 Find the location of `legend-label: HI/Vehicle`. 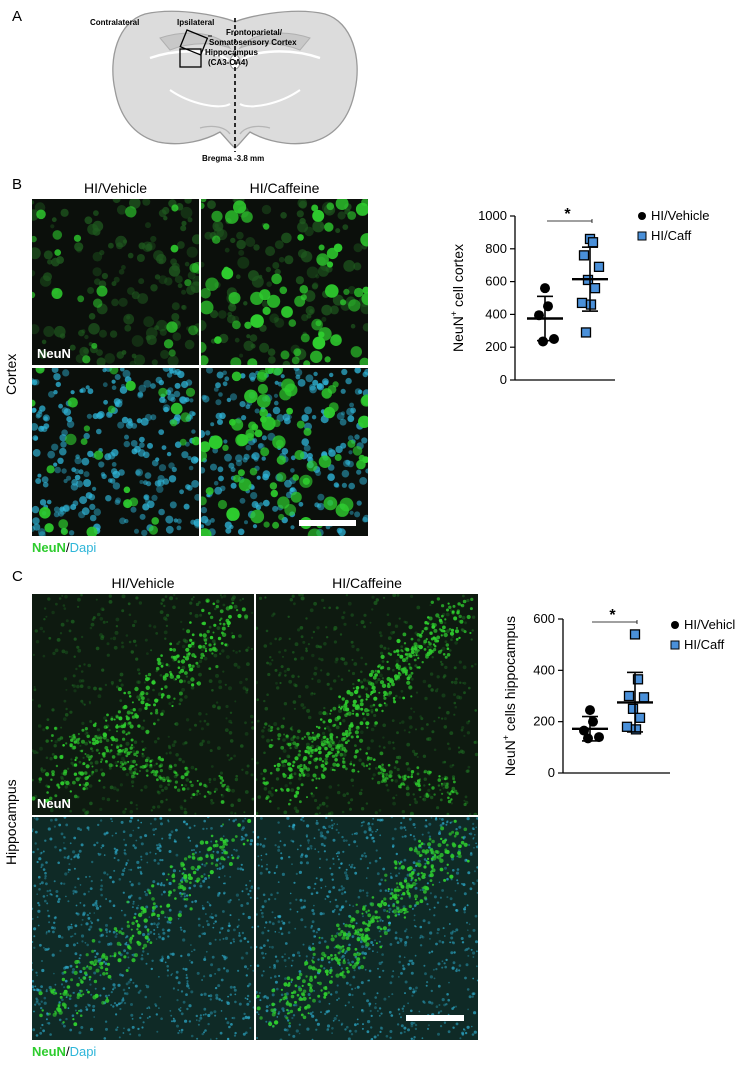

legend-label: HI/Vehicle is located at coordinates (680, 215).